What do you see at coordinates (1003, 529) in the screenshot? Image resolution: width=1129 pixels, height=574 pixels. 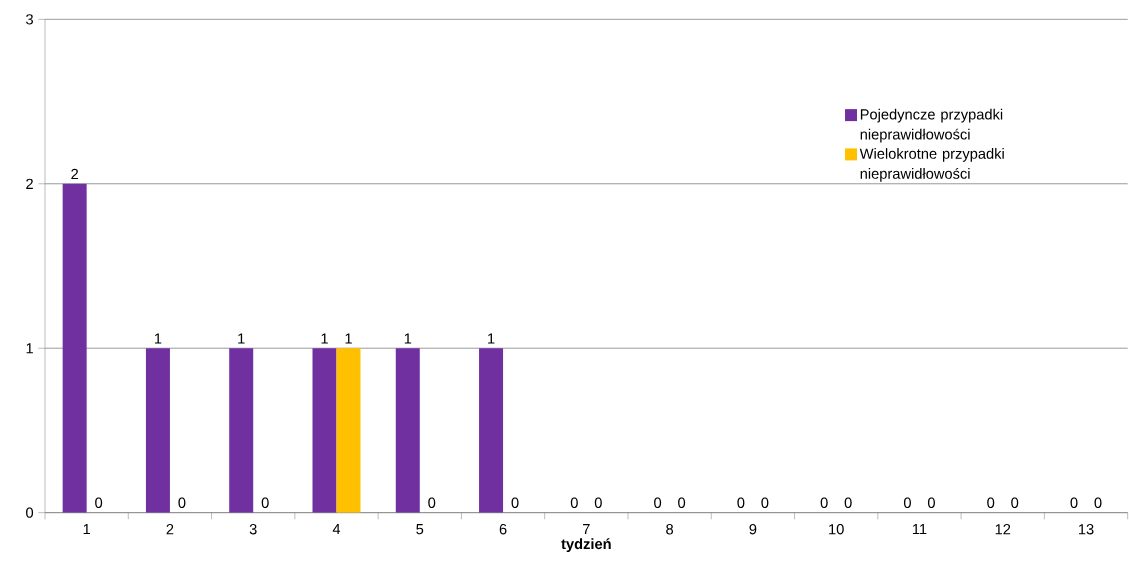 I see `x-tick-label: 12` at bounding box center [1003, 529].